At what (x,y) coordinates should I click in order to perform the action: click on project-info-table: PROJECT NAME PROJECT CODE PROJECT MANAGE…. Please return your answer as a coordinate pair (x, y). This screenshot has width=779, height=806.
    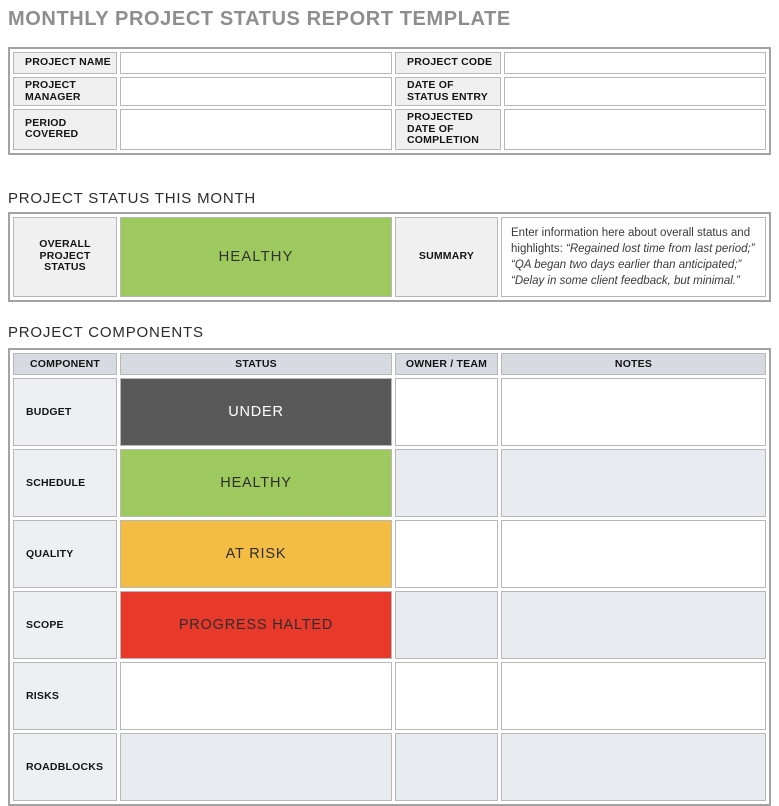
    Looking at the image, I should click on (389, 101).